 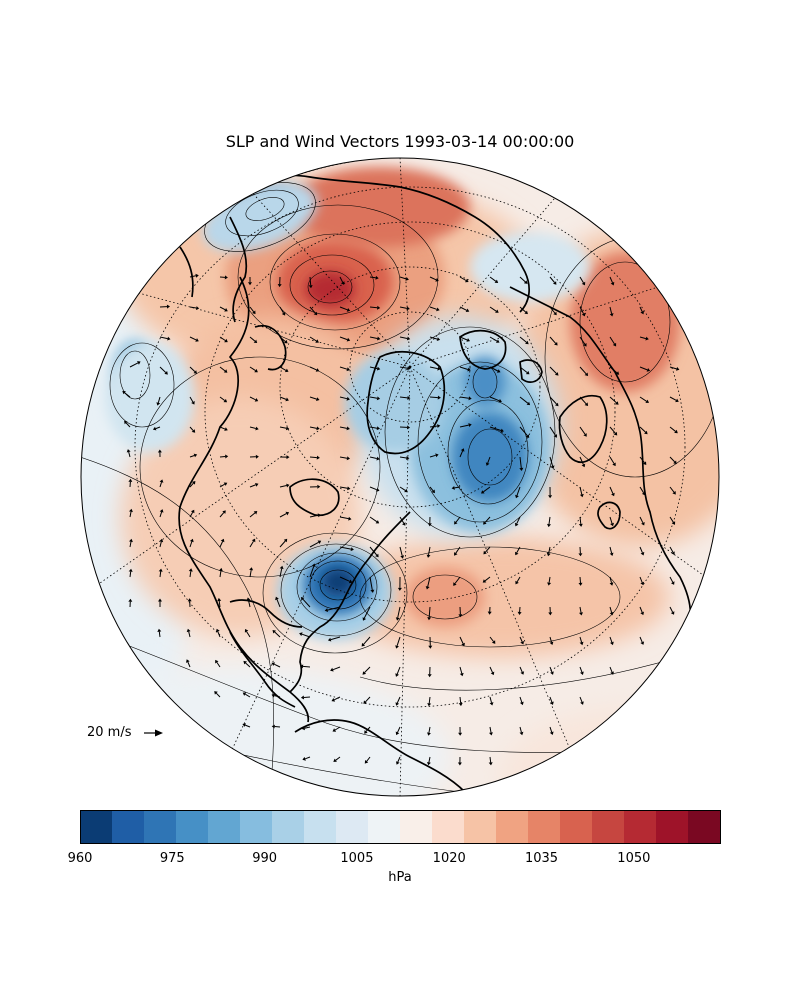 I want to click on meridian-line, so click(x=500, y=581).